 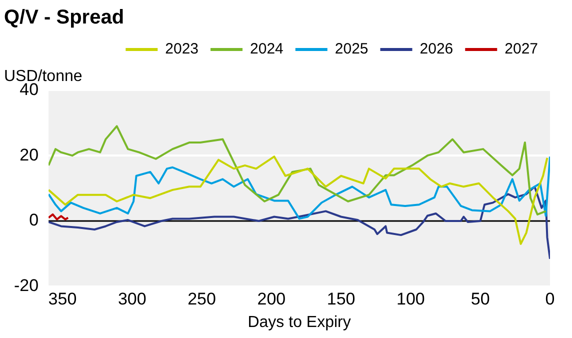 I want to click on chart-title: Q/V - Spread, so click(x=64, y=17).